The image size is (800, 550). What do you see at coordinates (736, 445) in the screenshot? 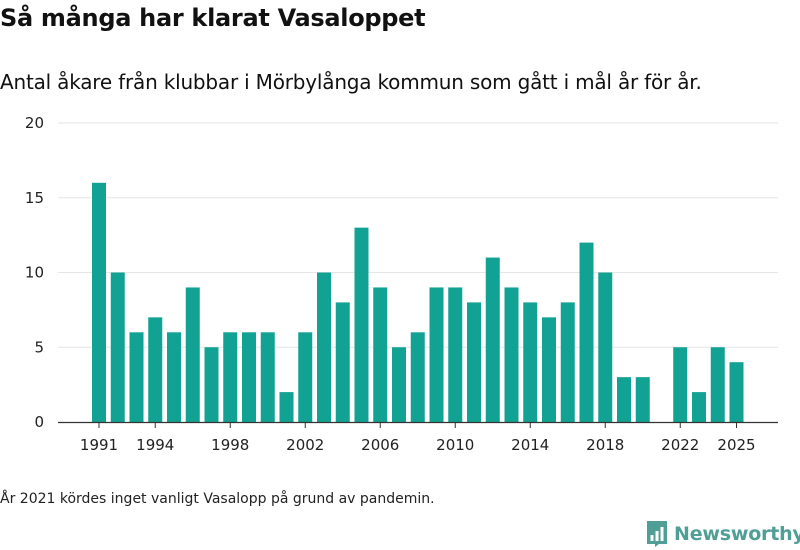
I see `x-tick-label: 2025` at bounding box center [736, 445].